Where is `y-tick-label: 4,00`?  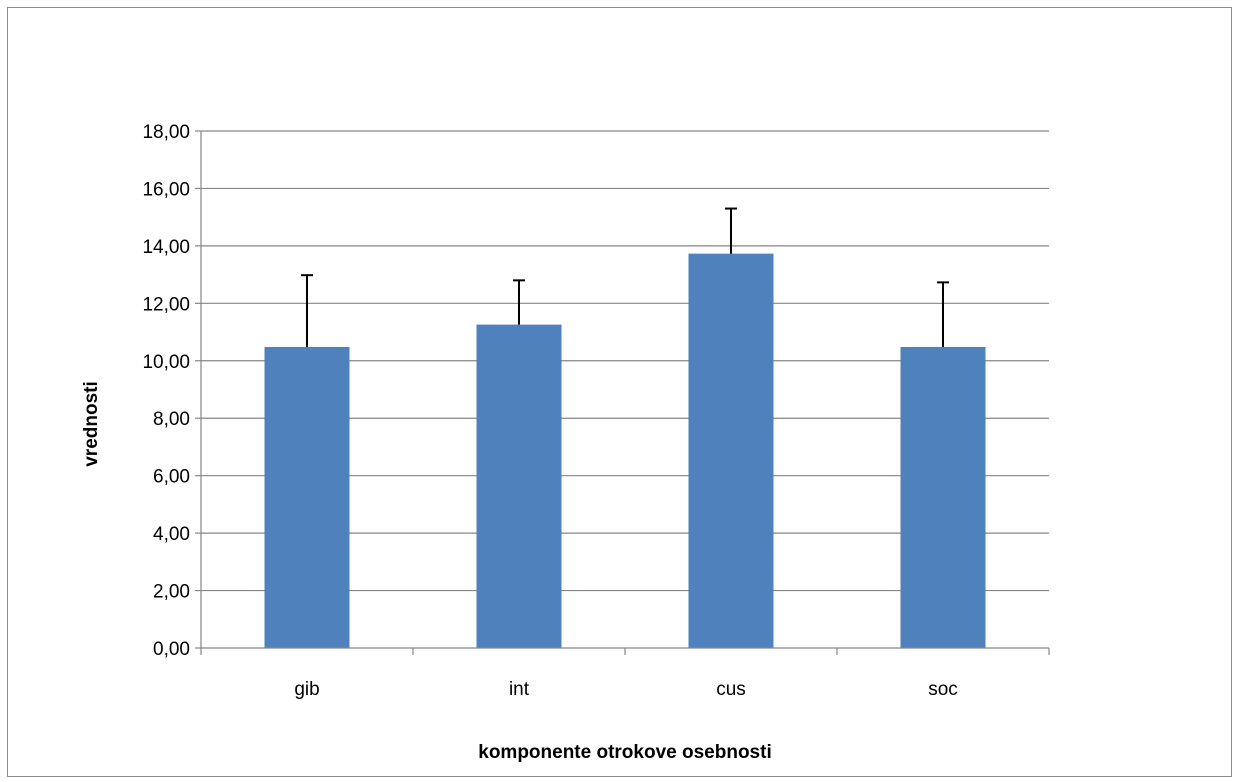 y-tick-label: 4,00 is located at coordinates (171, 534).